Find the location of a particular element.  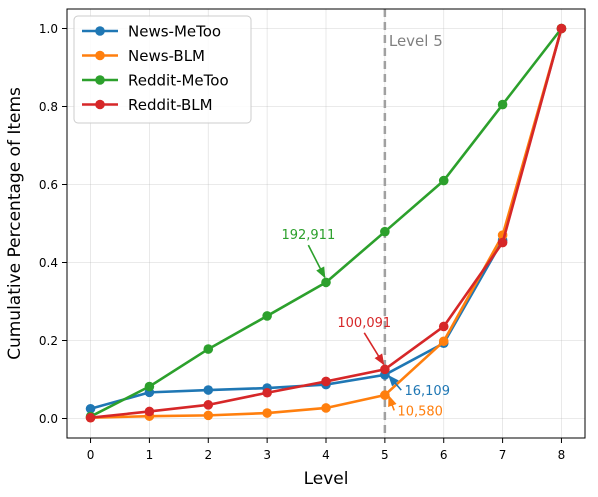

legend-item-reddit-metoo: Reddit-MeToo is located at coordinates (155, 81).